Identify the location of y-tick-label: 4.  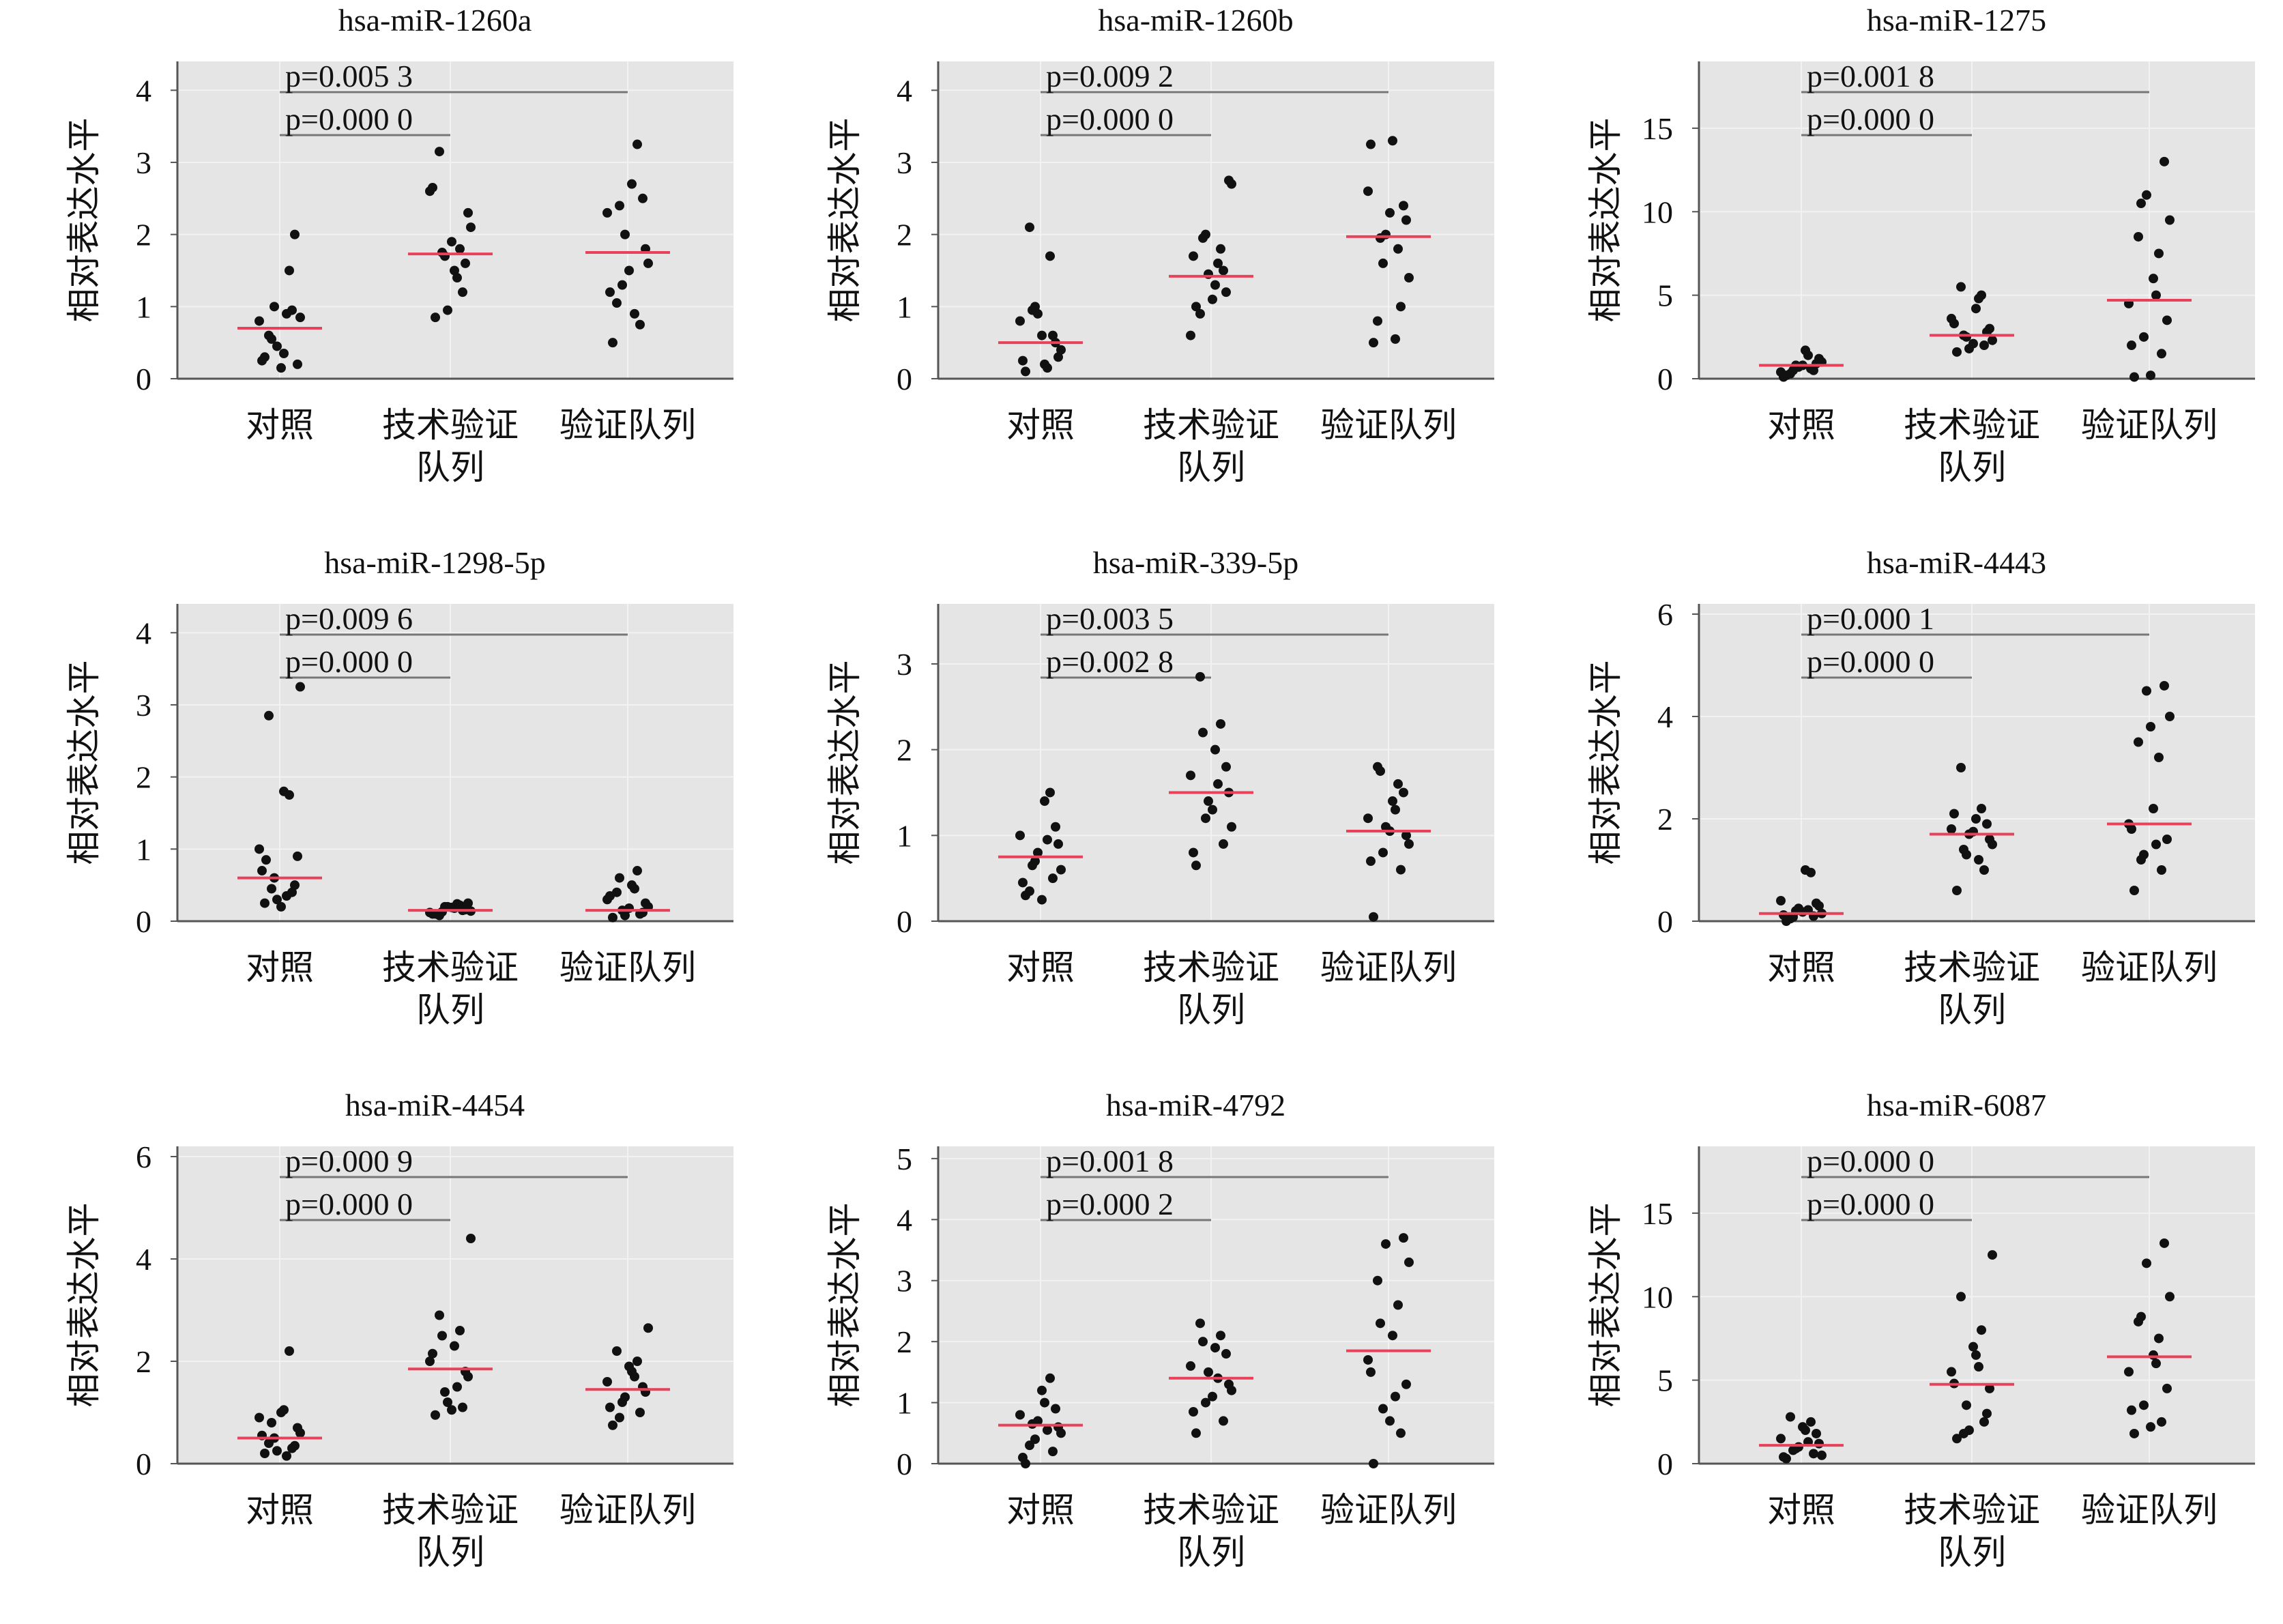
(1665, 716).